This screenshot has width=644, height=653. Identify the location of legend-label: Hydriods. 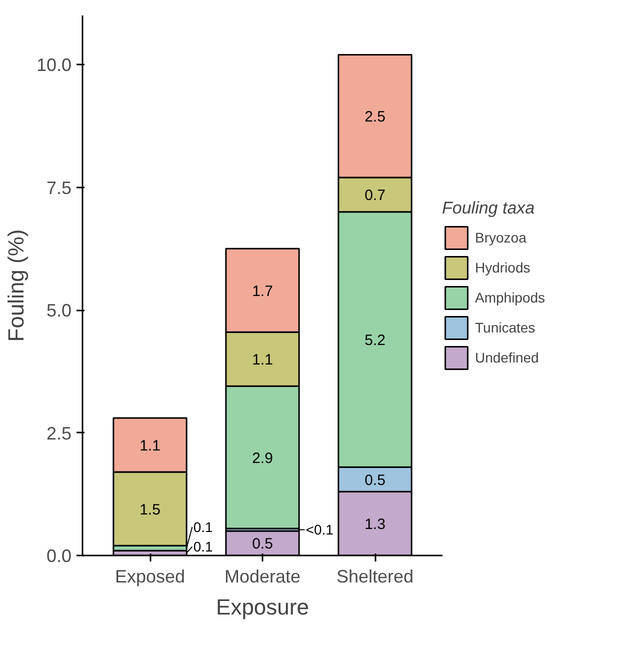
(502, 268).